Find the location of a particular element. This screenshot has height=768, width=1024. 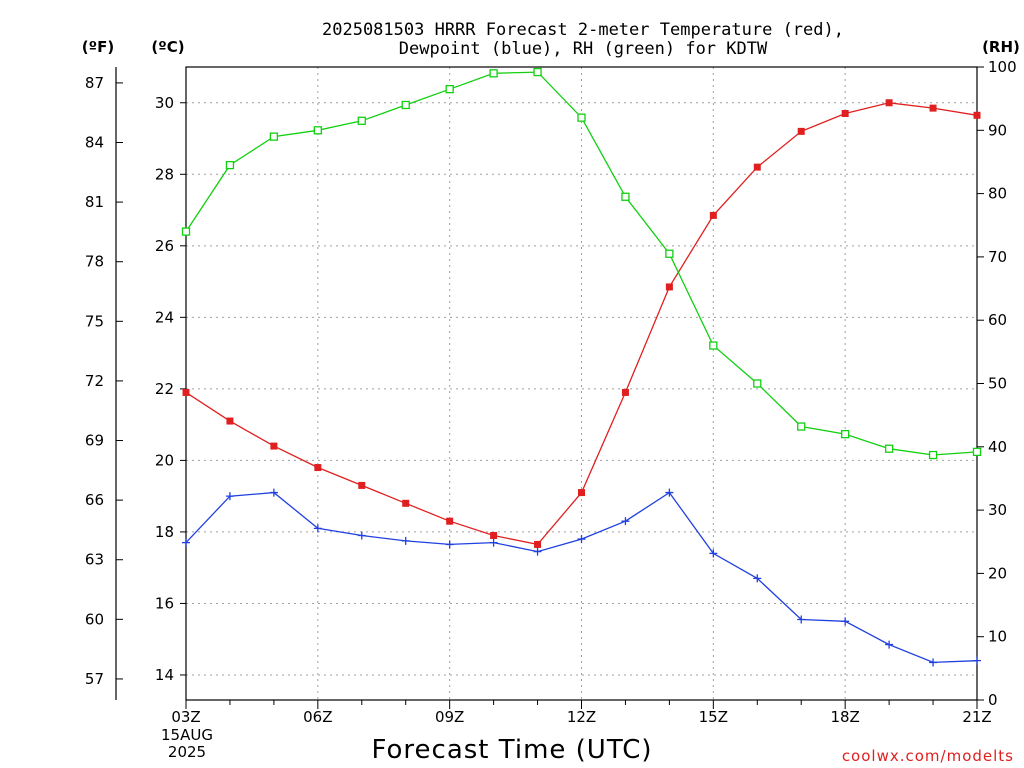

rh-tick-label: 40 is located at coordinates (997, 447).